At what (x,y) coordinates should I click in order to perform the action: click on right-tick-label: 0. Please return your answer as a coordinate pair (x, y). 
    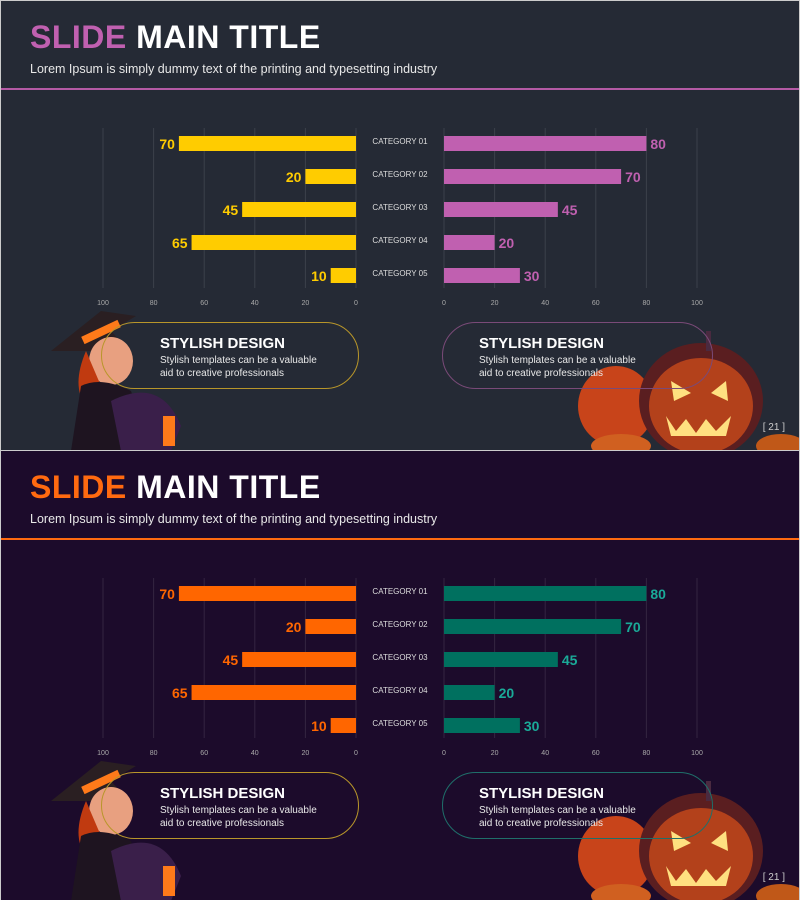
    Looking at the image, I should click on (444, 303).